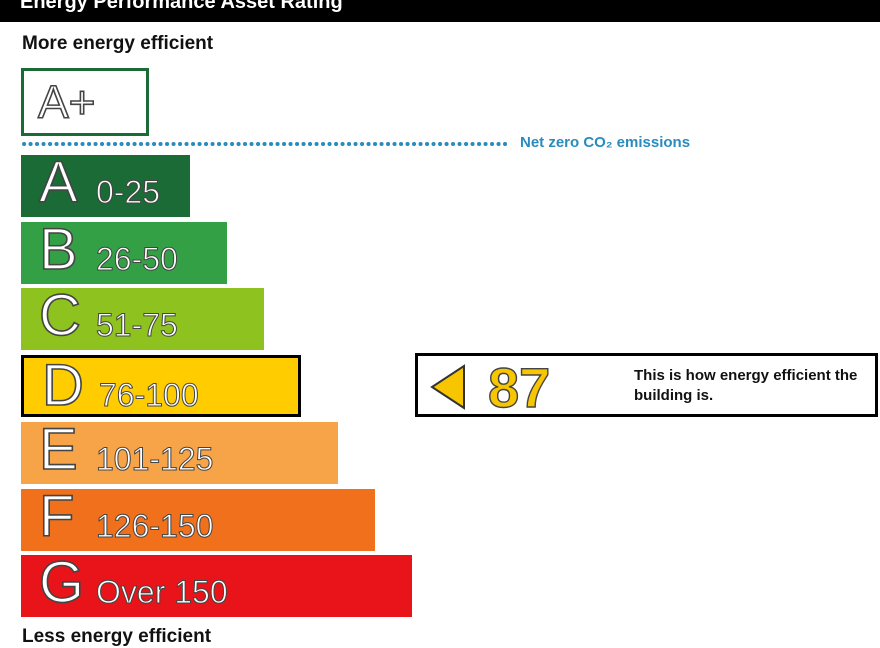 This screenshot has width=880, height=648. Describe the element at coordinates (137, 259) in the screenshot. I see `band-range: 26-50` at that location.